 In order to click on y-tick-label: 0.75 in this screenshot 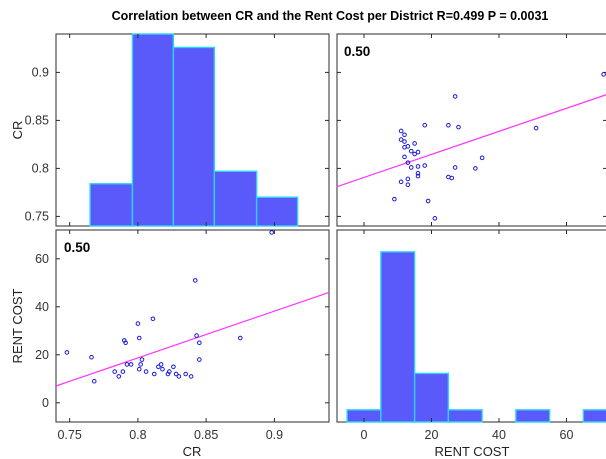, I will do `click(37, 216)`.